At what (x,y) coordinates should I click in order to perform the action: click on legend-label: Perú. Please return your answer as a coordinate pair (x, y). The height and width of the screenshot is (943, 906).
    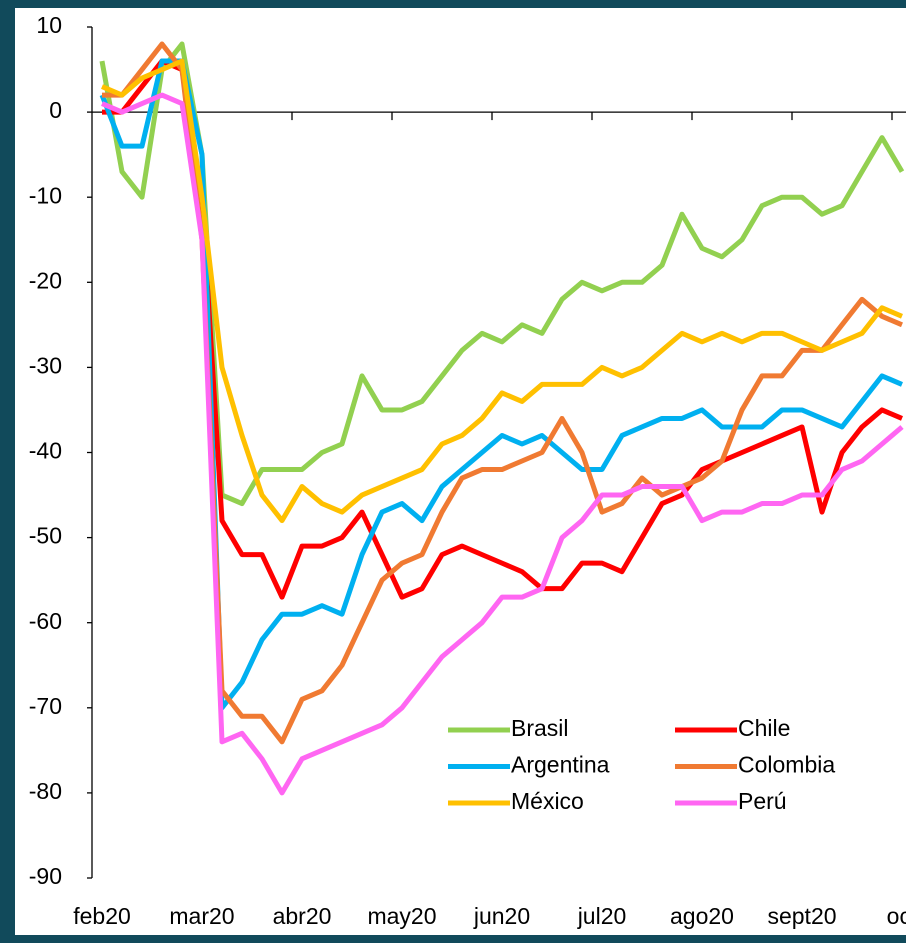
    Looking at the image, I should click on (762, 801).